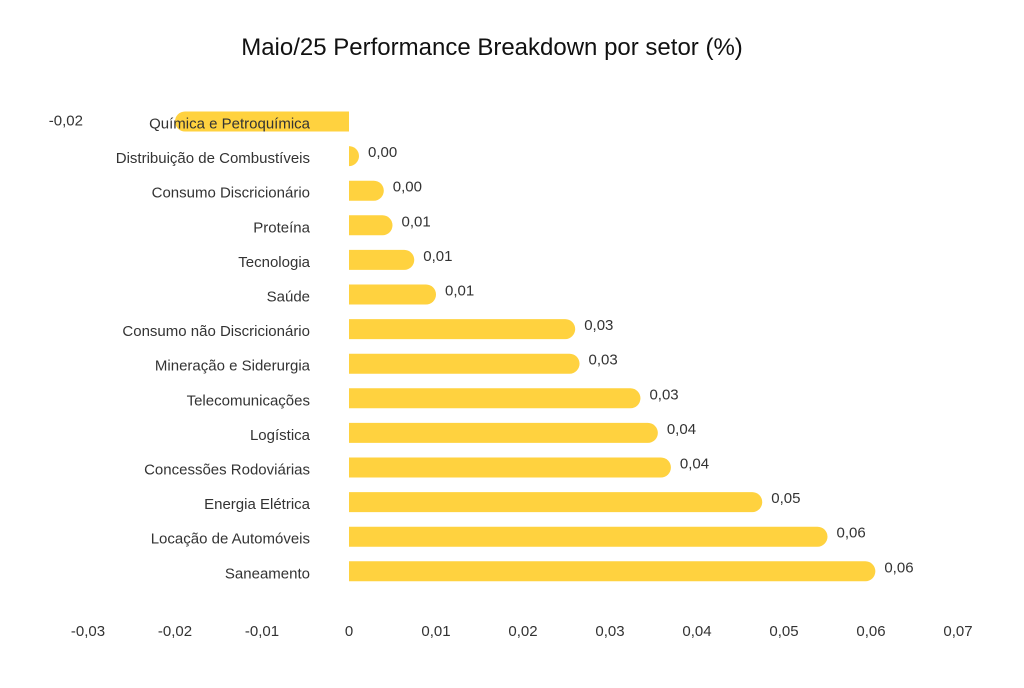 The image size is (1024, 688). I want to click on x-tick-label: 0,07, so click(957, 631).